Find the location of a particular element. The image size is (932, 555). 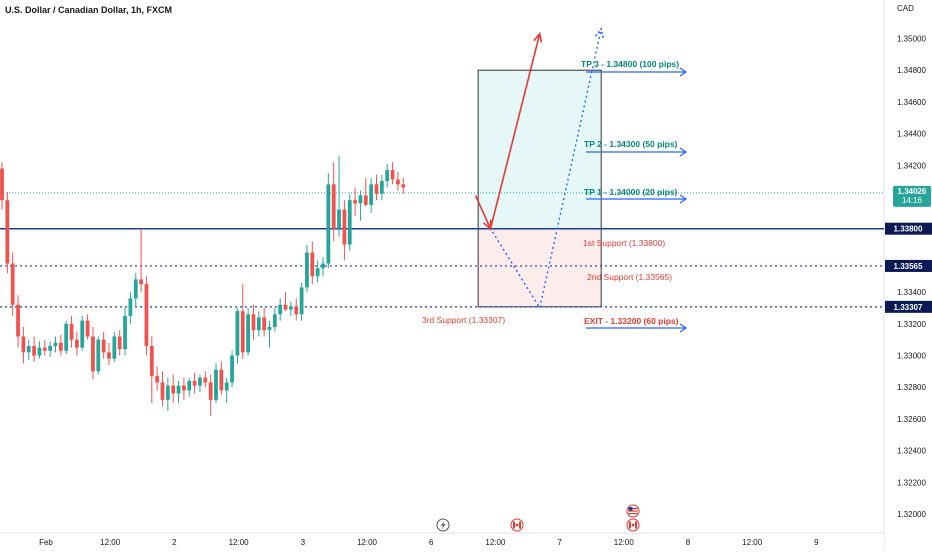

support-3-label: 3rd Support (1.33307) is located at coordinates (463, 320).